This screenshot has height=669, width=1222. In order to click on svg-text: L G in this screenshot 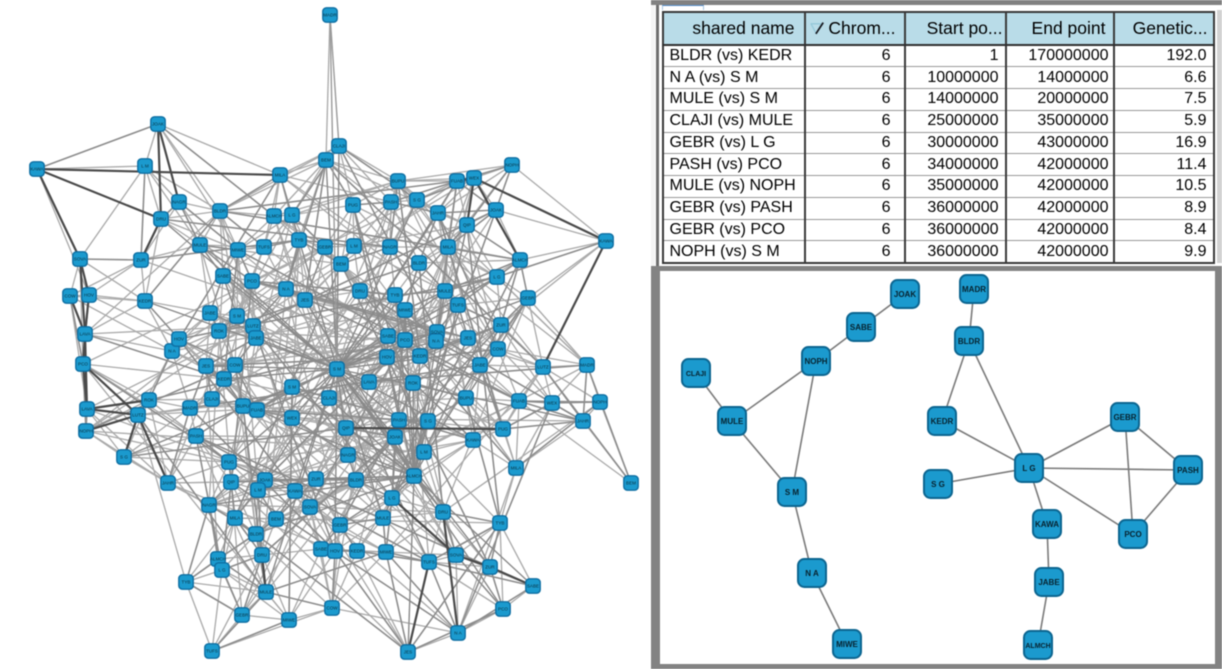, I will do `click(292, 215)`.